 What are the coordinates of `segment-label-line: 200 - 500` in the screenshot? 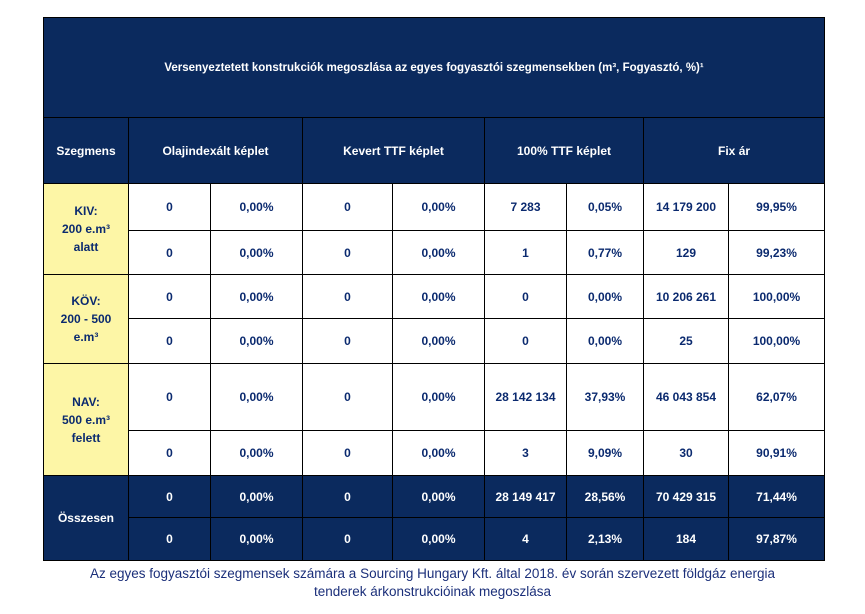 It's located at (86, 319).